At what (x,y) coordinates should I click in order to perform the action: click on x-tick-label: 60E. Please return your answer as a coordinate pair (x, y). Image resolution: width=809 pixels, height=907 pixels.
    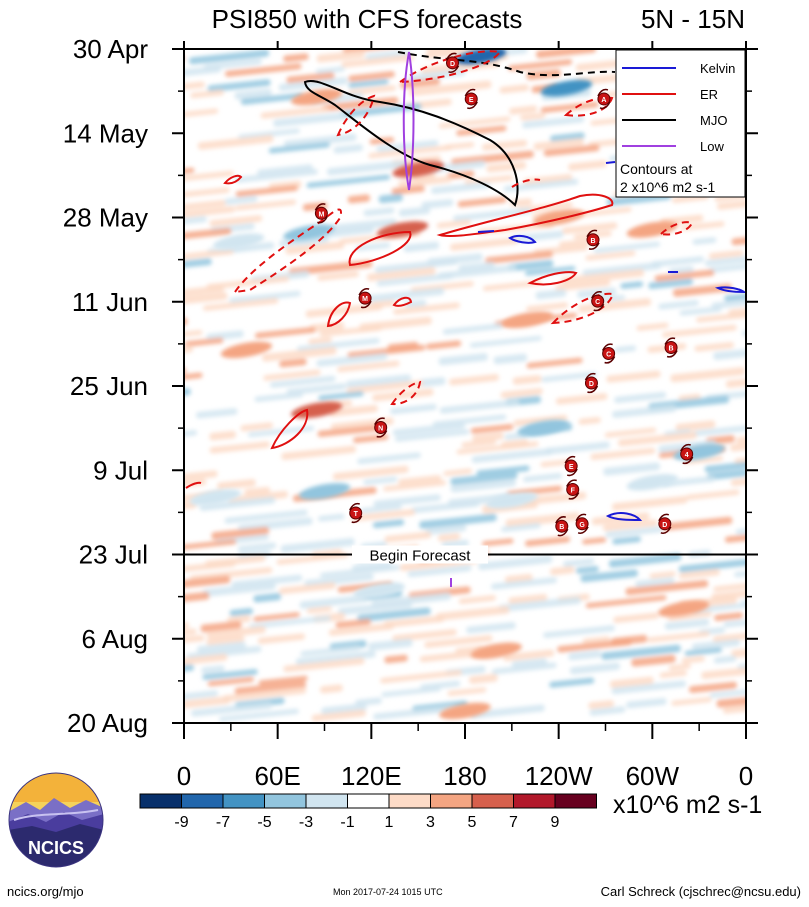
    Looking at the image, I should click on (278, 776).